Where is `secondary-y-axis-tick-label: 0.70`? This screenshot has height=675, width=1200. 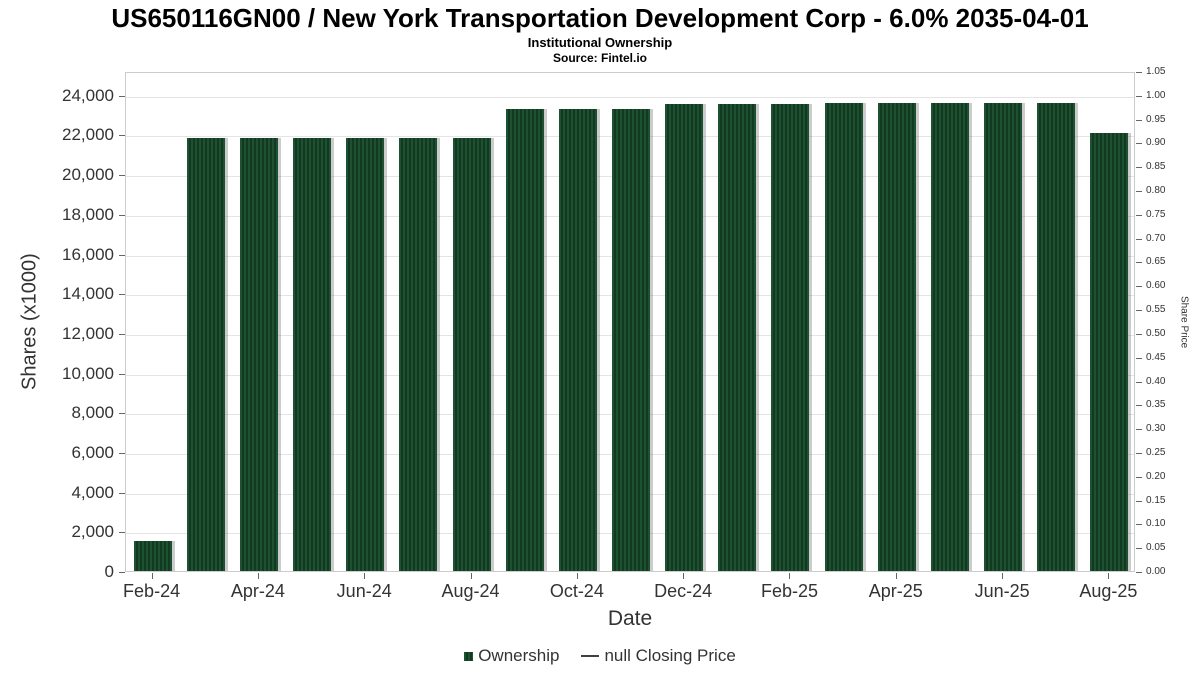 secondary-y-axis-tick-label: 0.70 is located at coordinates (1156, 238).